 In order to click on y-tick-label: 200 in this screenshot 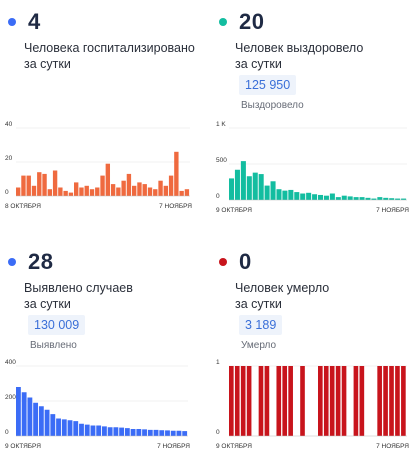, I will do `click(10, 397)`.